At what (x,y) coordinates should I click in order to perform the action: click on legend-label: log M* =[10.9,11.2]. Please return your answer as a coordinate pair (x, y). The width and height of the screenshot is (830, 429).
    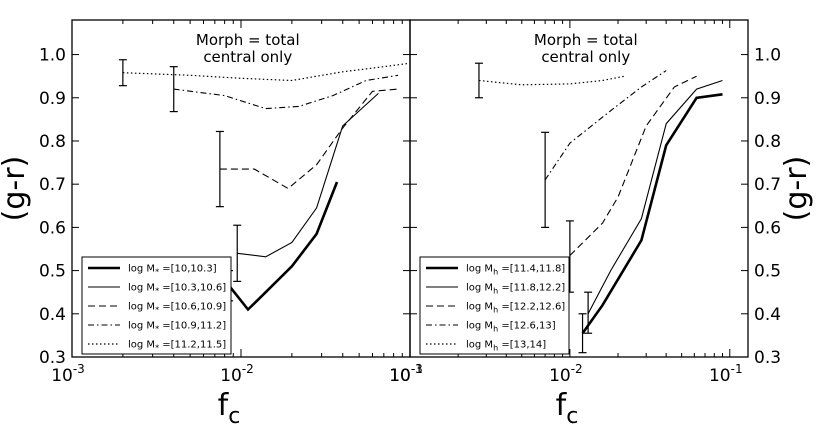
    Looking at the image, I should click on (177, 327).